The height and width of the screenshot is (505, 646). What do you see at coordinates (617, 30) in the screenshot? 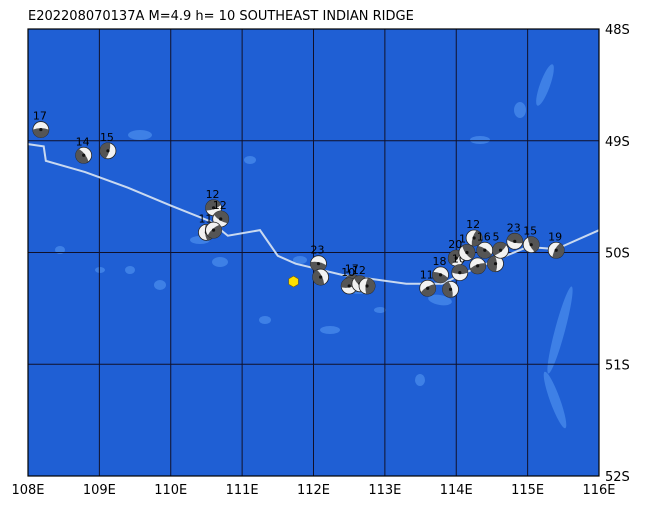
I see `latitude-tick-label: 48S` at bounding box center [617, 30].